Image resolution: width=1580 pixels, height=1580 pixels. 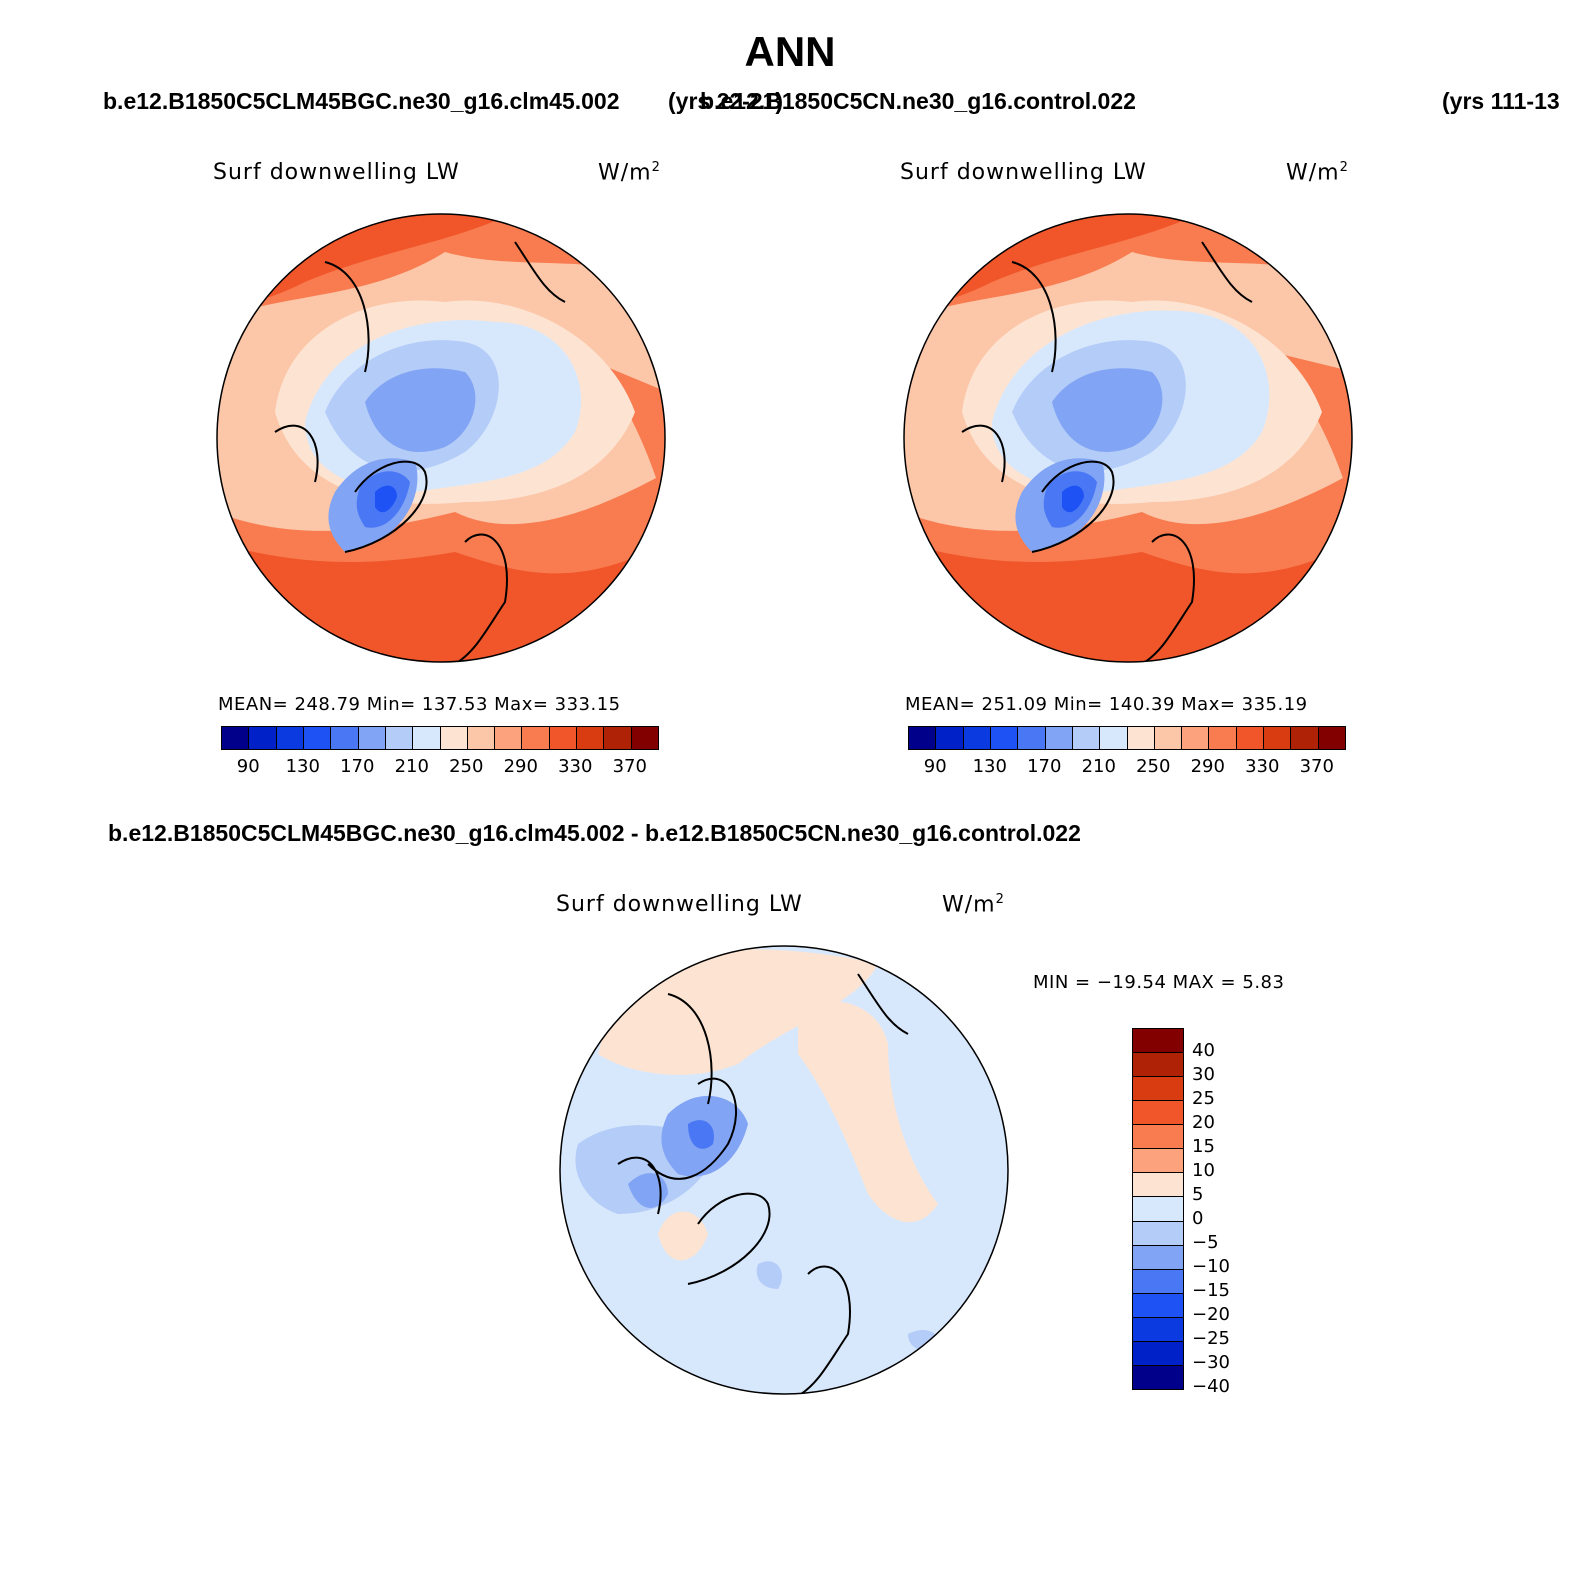 What do you see at coordinates (1106, 704) in the screenshot?
I see `panel2-stats: MEAN= 251.09 Min= 140.39 Max= 335.19` at bounding box center [1106, 704].